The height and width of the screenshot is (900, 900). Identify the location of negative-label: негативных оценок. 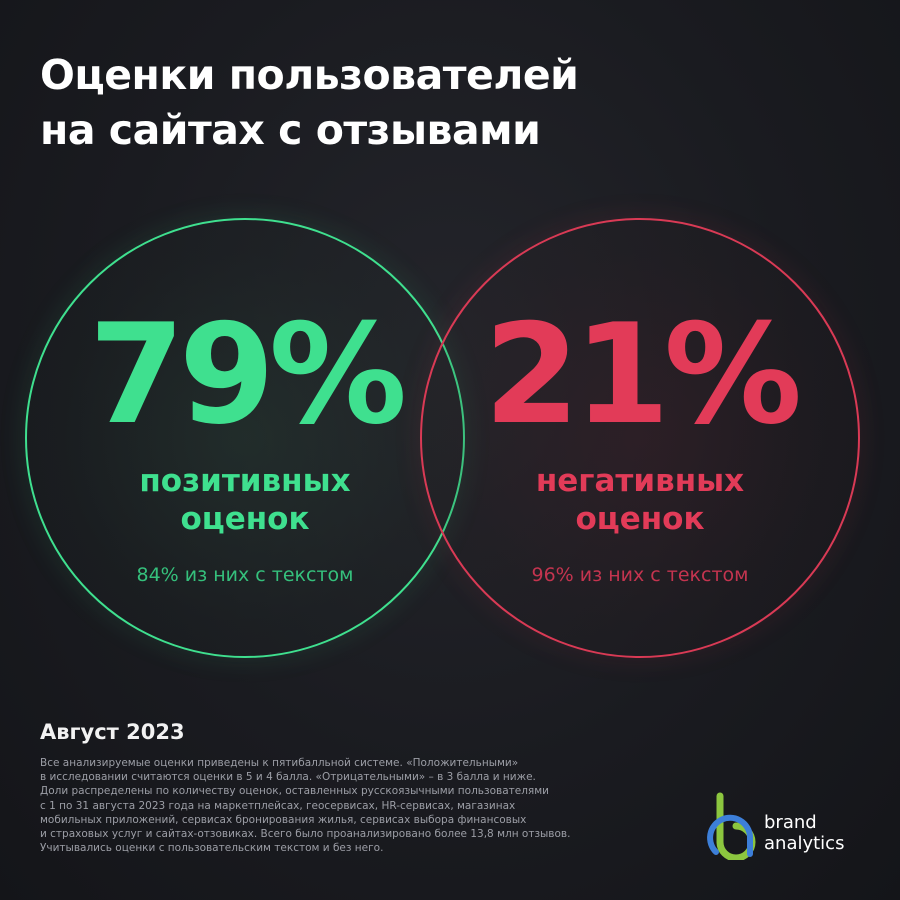
(640, 500).